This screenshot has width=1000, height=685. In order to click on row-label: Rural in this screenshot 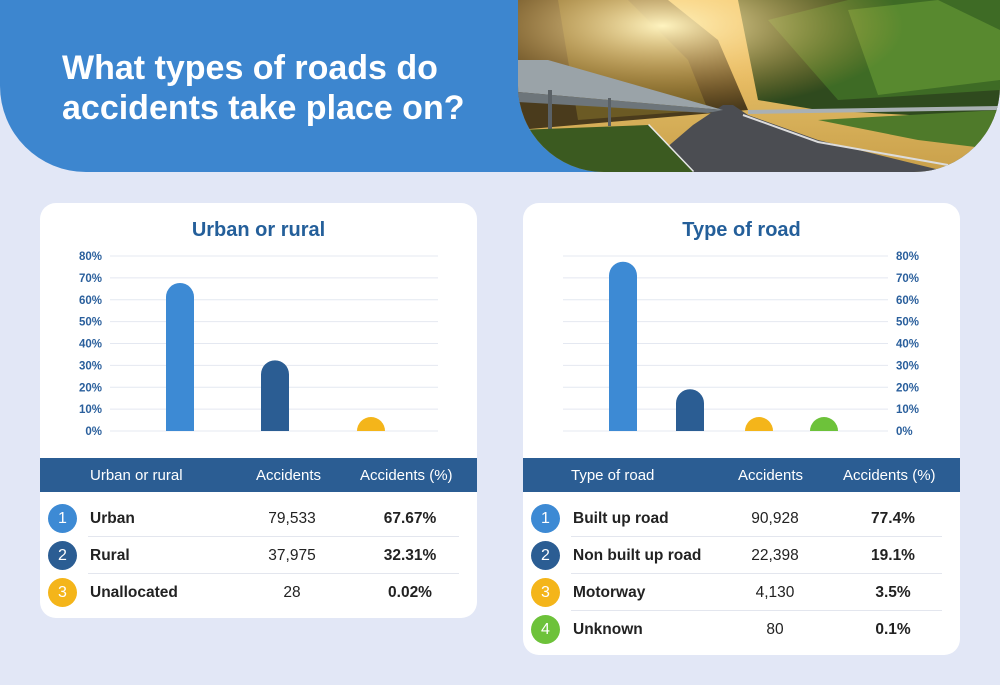, I will do `click(110, 555)`.